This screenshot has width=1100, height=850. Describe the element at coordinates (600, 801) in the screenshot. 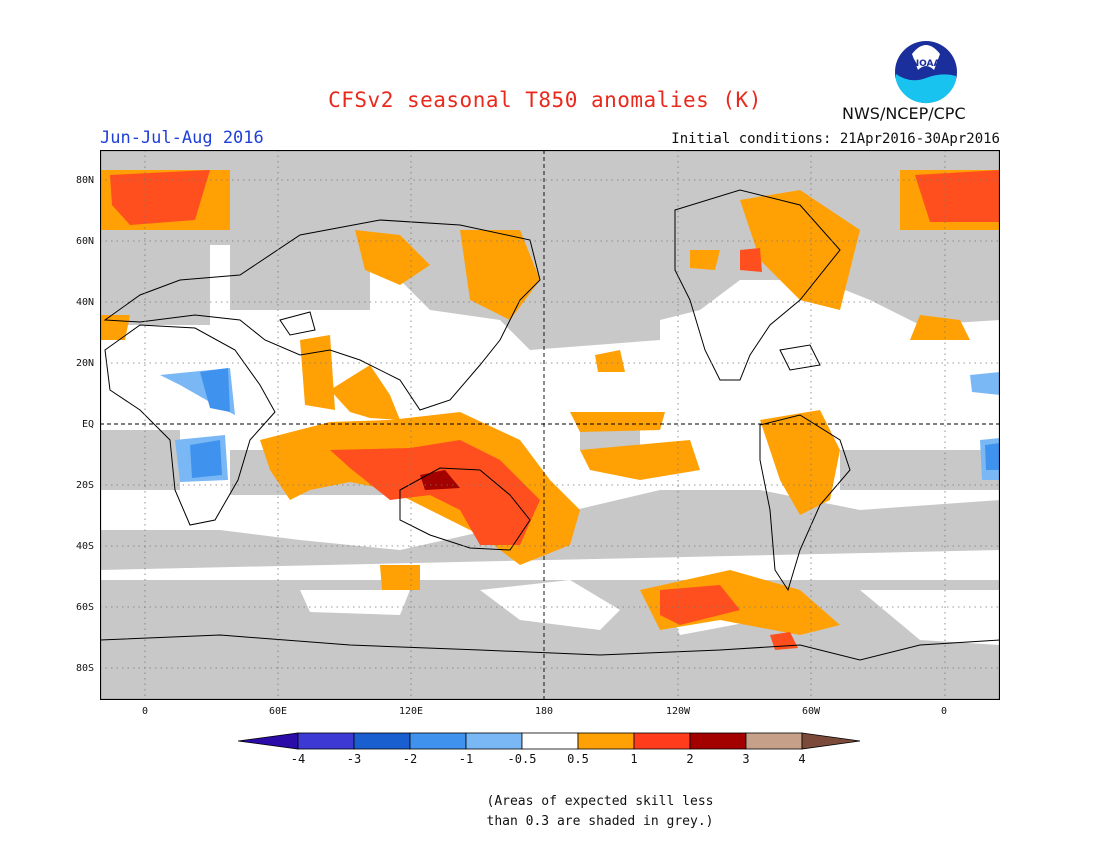

I see `skill-note-line: (Areas of expected skill less` at that location.